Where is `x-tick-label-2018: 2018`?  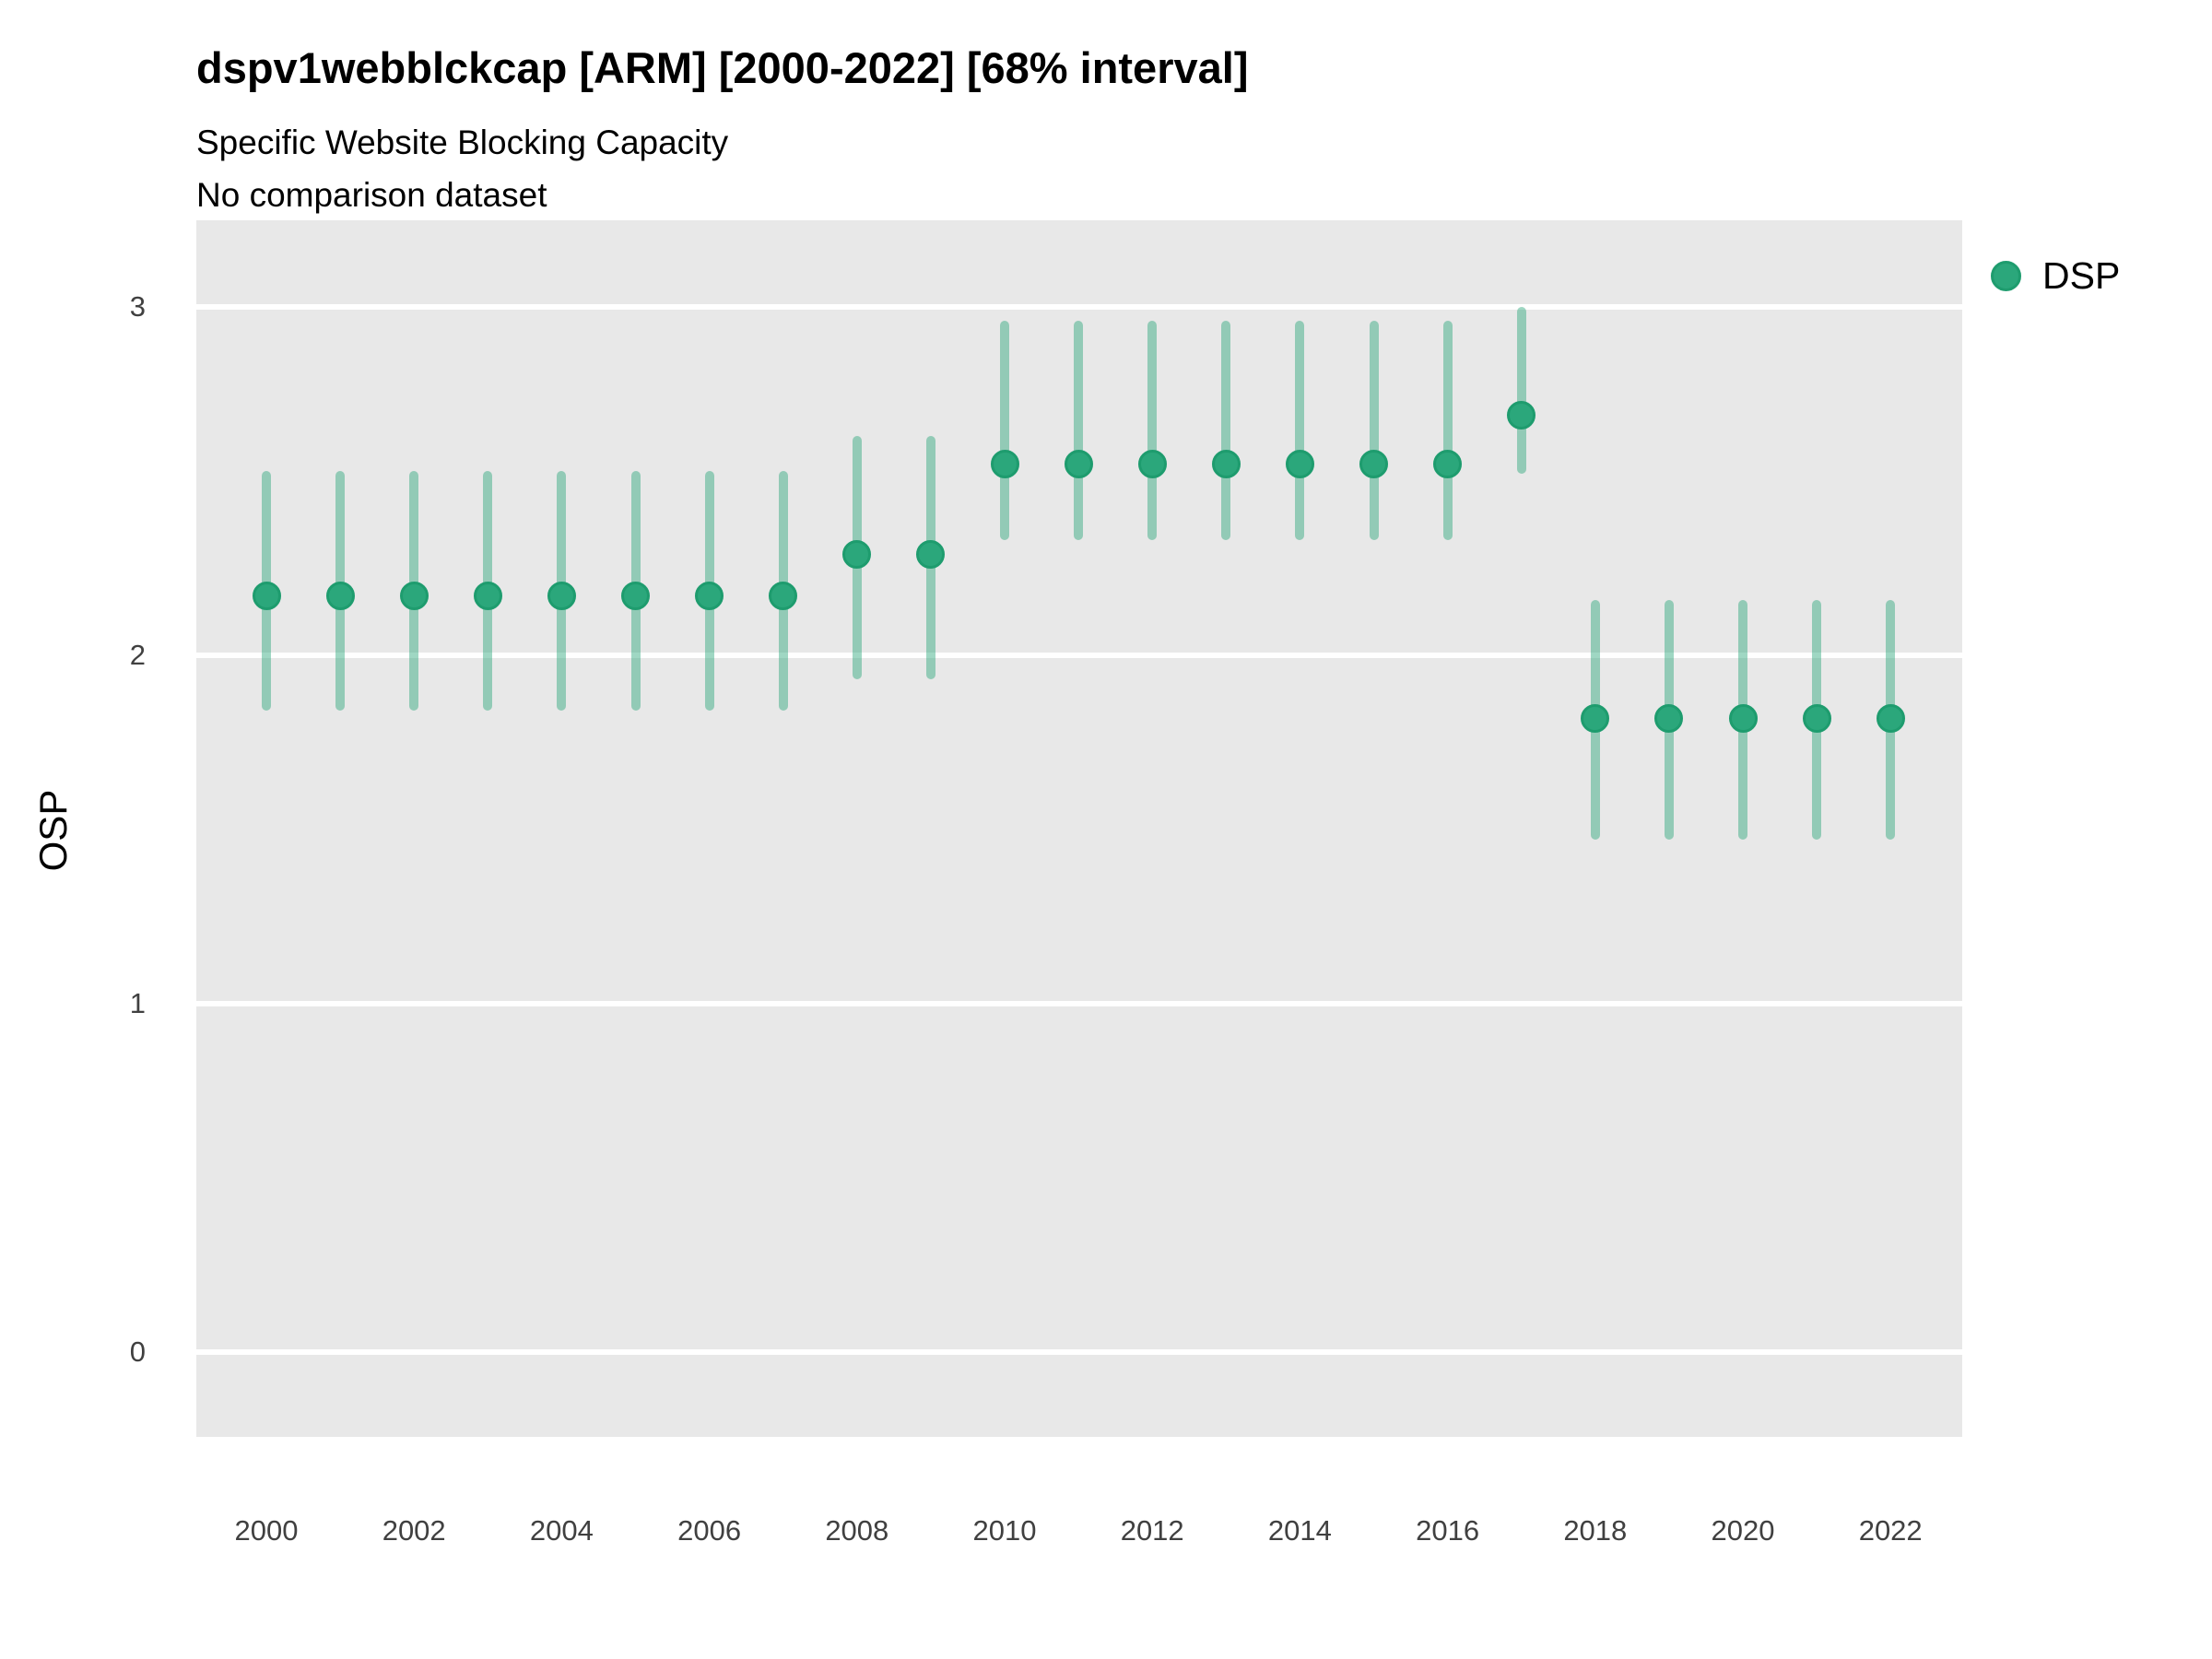
x-tick-label-2018: 2018 is located at coordinates (1595, 1530).